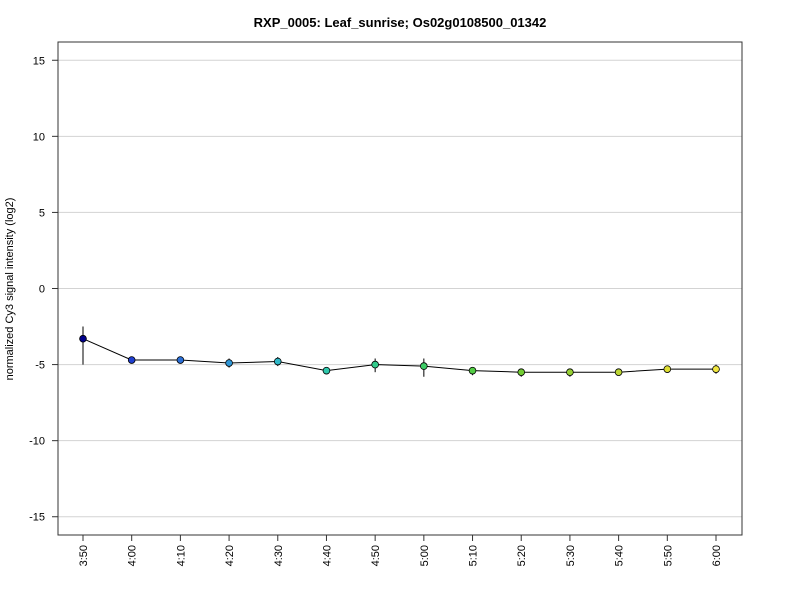 The height and width of the screenshot is (605, 800). I want to click on x-tick-label: 5:20, so click(522, 555).